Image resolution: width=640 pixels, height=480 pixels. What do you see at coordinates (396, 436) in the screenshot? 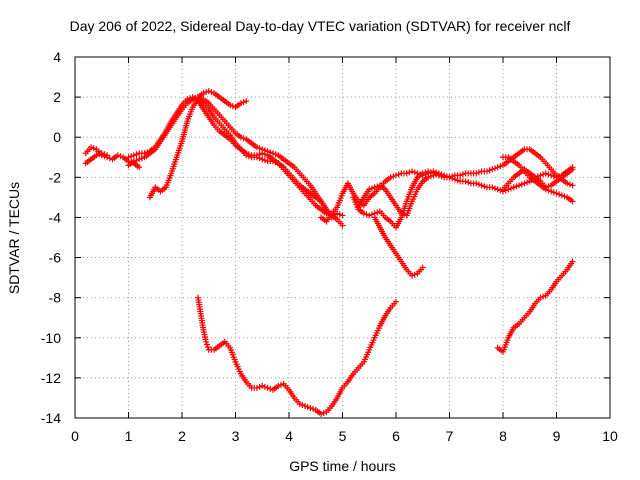
I see `x-tick-label: 6` at bounding box center [396, 436].